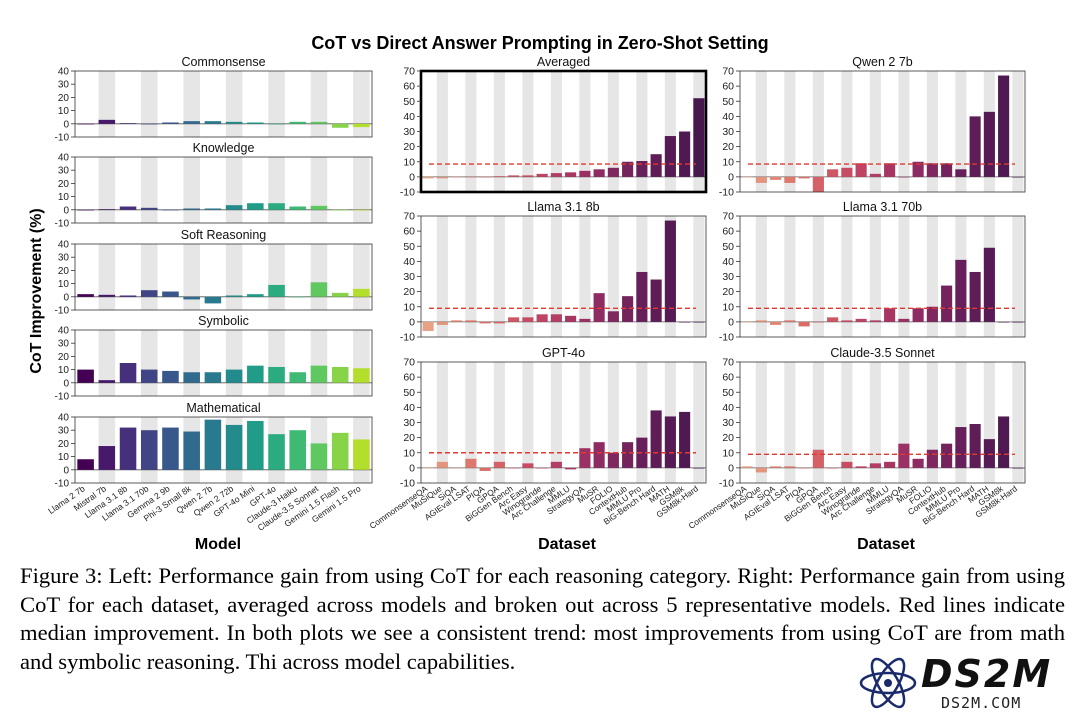 Image resolution: width=1080 pixels, height=722 pixels. I want to click on panel-title: Claude-3.5 Sonnet, so click(882, 353).